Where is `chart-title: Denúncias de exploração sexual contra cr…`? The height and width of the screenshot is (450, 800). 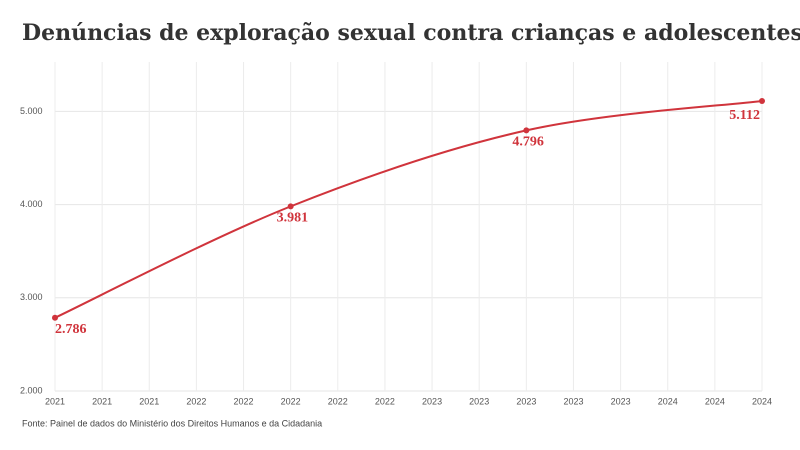 chart-title: Denúncias de exploração sexual contra cr… is located at coordinates (411, 33).